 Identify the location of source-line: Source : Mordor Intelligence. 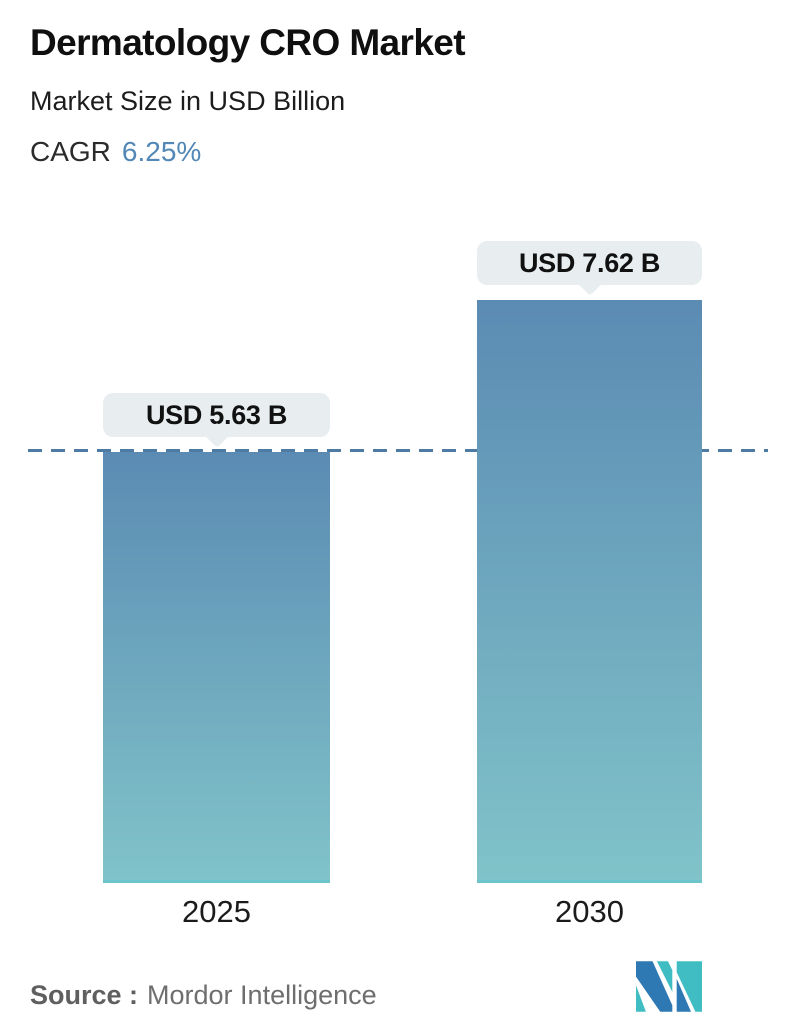
(203, 995).